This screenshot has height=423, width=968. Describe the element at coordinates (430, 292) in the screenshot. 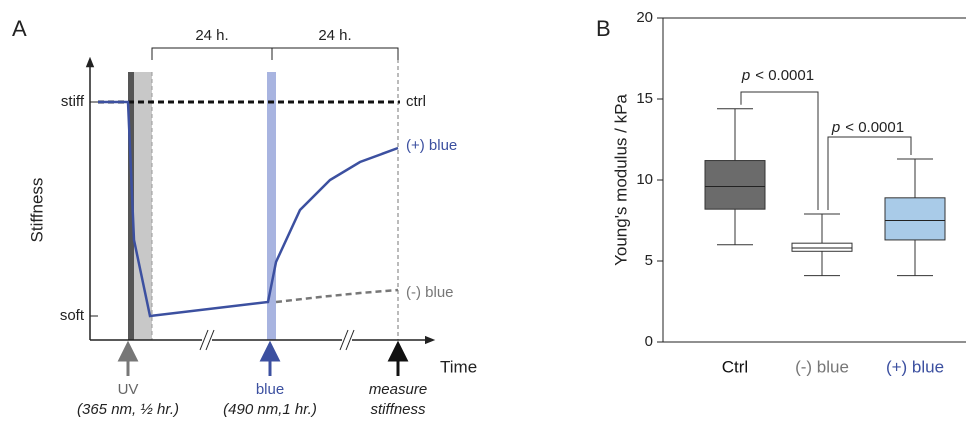

I see `curve-label: (-) blue` at that location.